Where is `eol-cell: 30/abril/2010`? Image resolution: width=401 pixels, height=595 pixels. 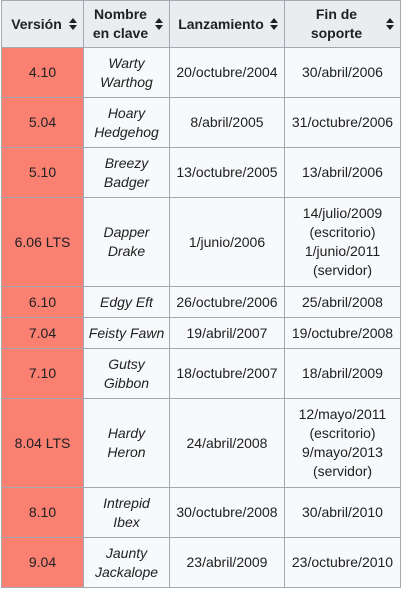
eol-cell: 30/abril/2010 is located at coordinates (342, 512).